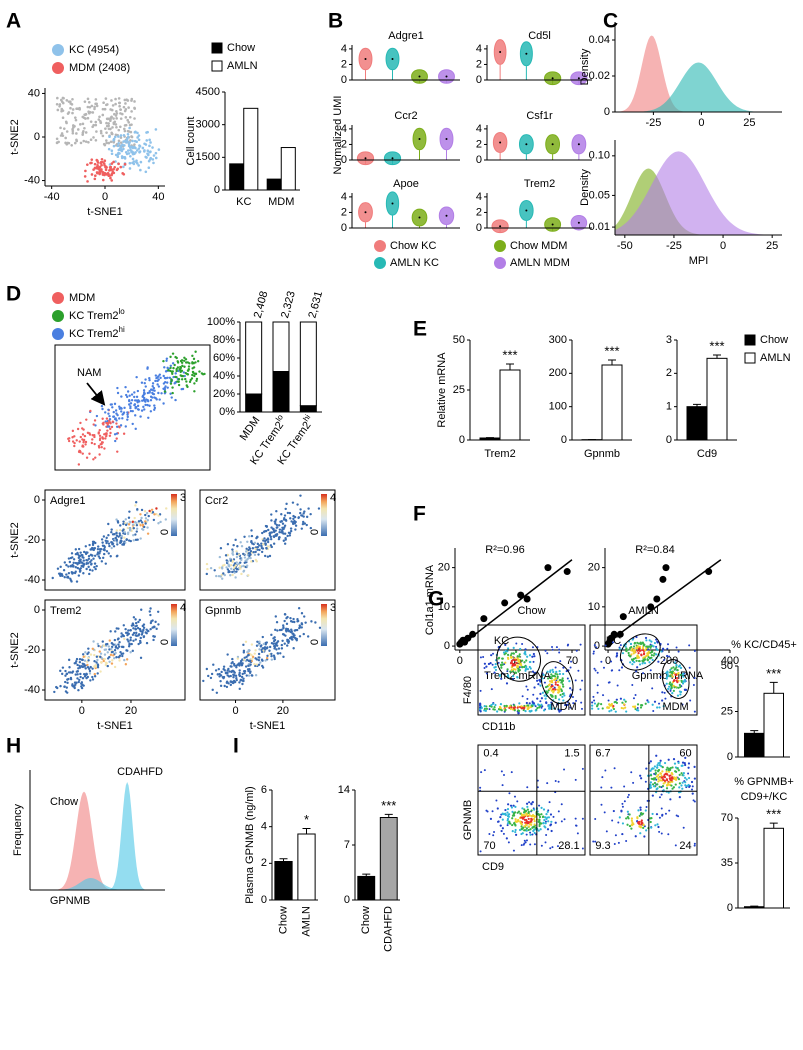 The width and height of the screenshot is (803, 1050). I want to click on x-axis-label: Cd9, so click(707, 454).